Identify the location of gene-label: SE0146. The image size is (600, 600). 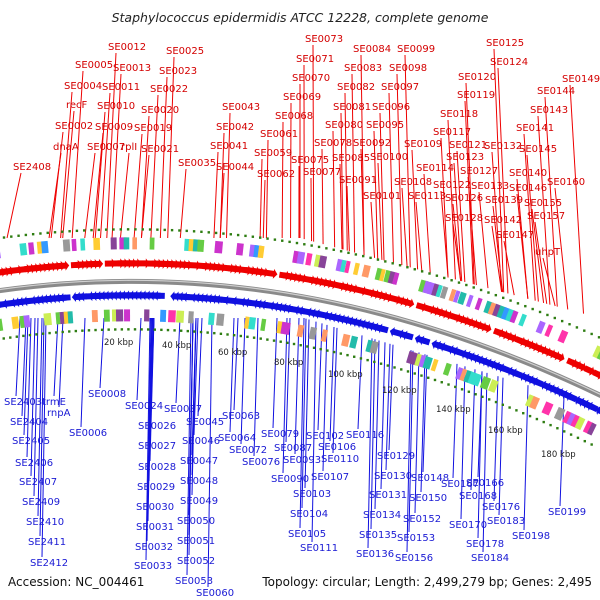
(528, 188).